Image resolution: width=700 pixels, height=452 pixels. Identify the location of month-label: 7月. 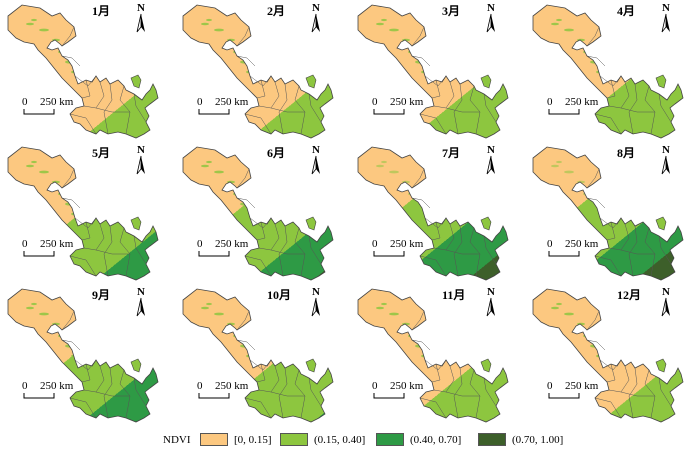
(451, 153).